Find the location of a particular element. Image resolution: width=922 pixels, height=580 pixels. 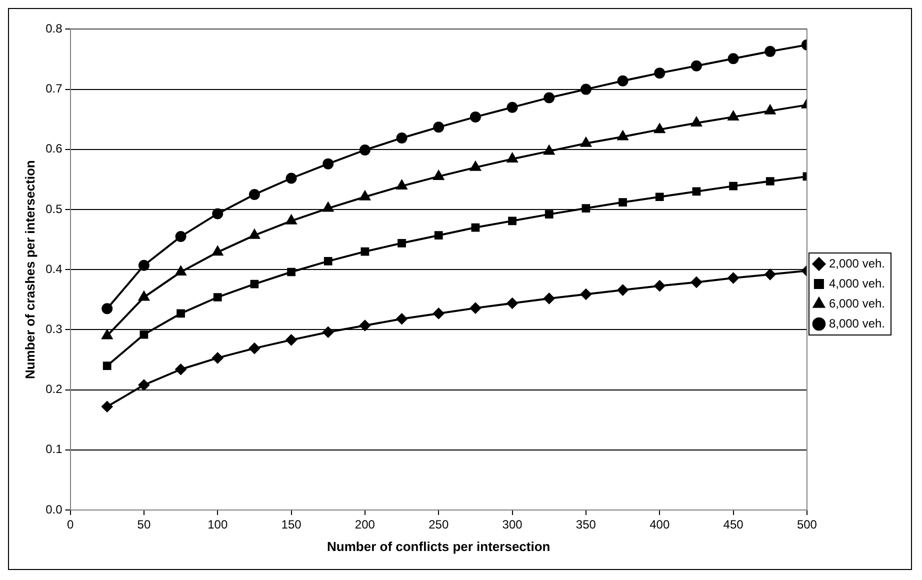

x-tick-label: 100 is located at coordinates (218, 525).